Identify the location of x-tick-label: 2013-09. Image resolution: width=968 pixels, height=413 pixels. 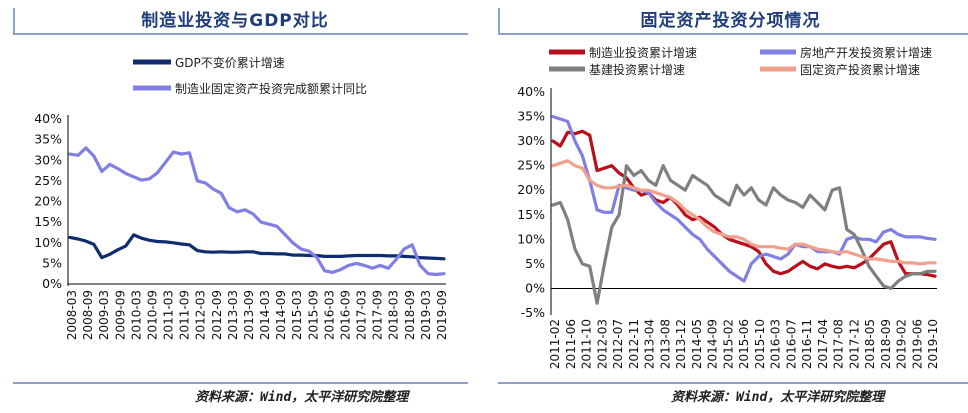
(249, 315).